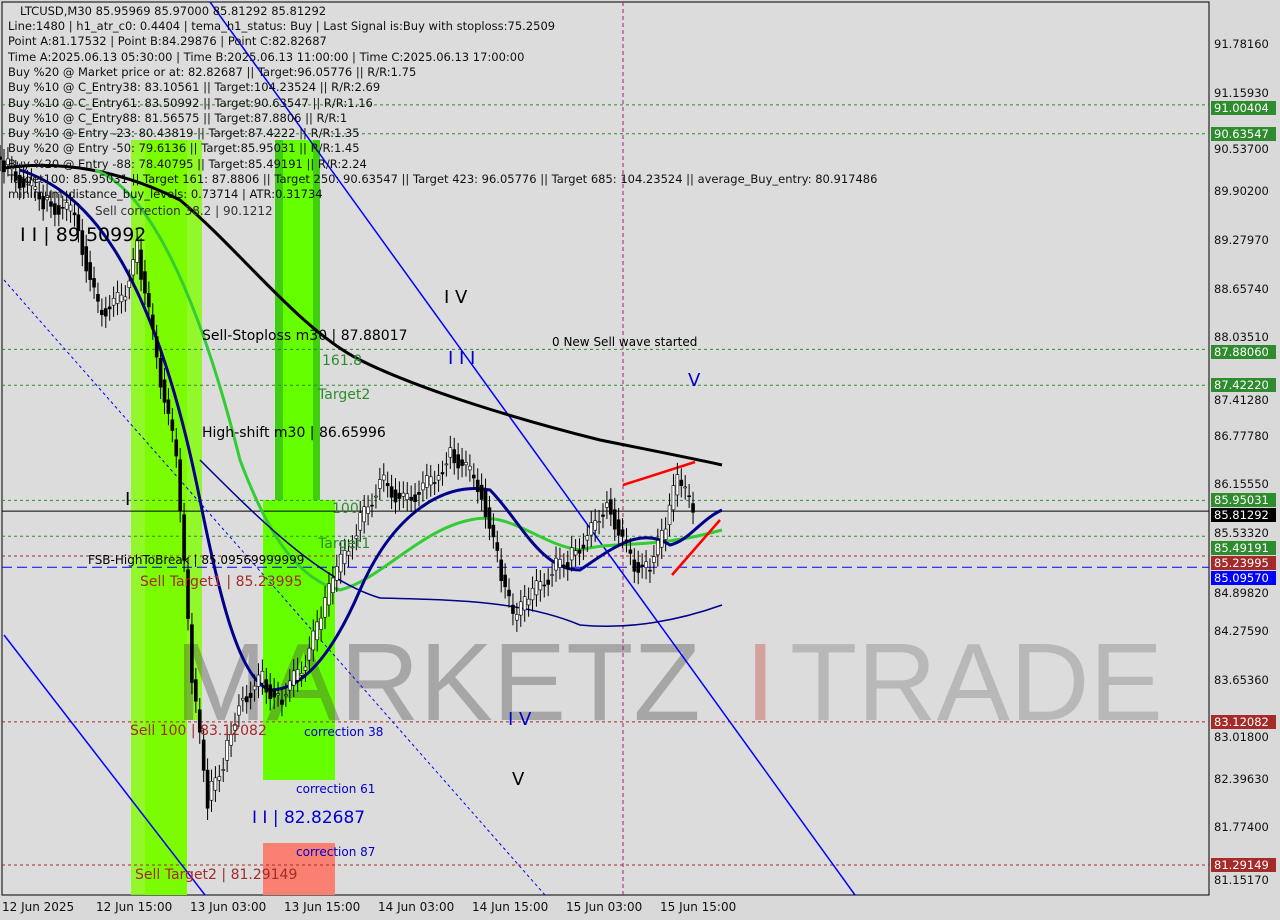 The height and width of the screenshot is (920, 1280). Describe the element at coordinates (1241, 92) in the screenshot. I see `y-tick-label: 91.15930` at that location.